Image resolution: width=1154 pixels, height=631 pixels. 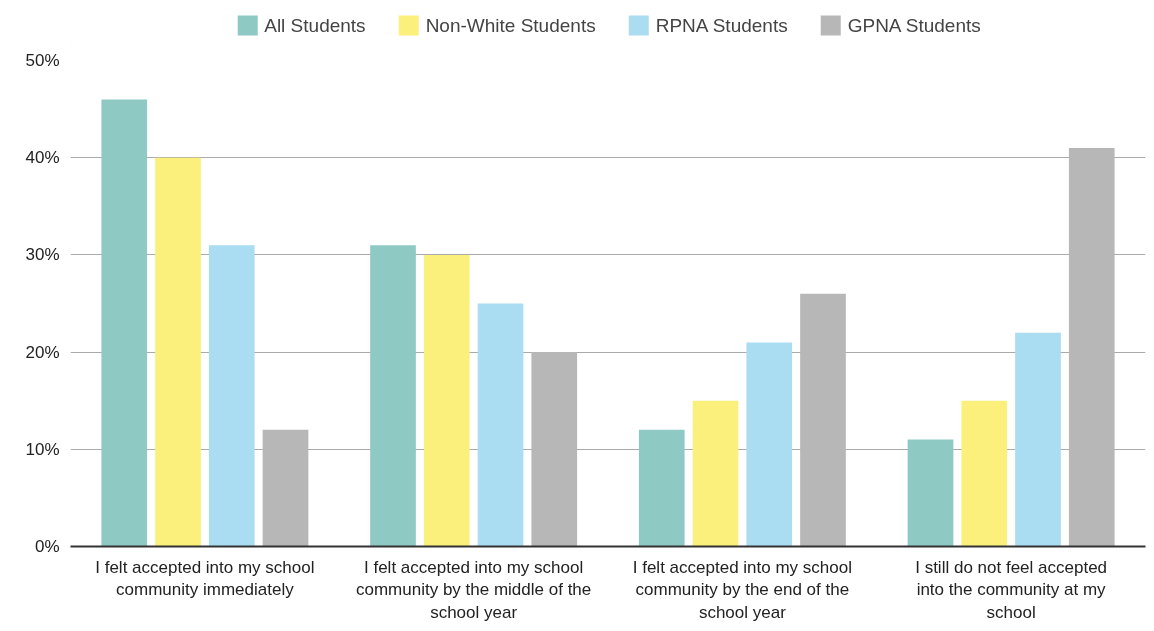 What do you see at coordinates (315, 25) in the screenshot?
I see `legend-label: All Students` at bounding box center [315, 25].